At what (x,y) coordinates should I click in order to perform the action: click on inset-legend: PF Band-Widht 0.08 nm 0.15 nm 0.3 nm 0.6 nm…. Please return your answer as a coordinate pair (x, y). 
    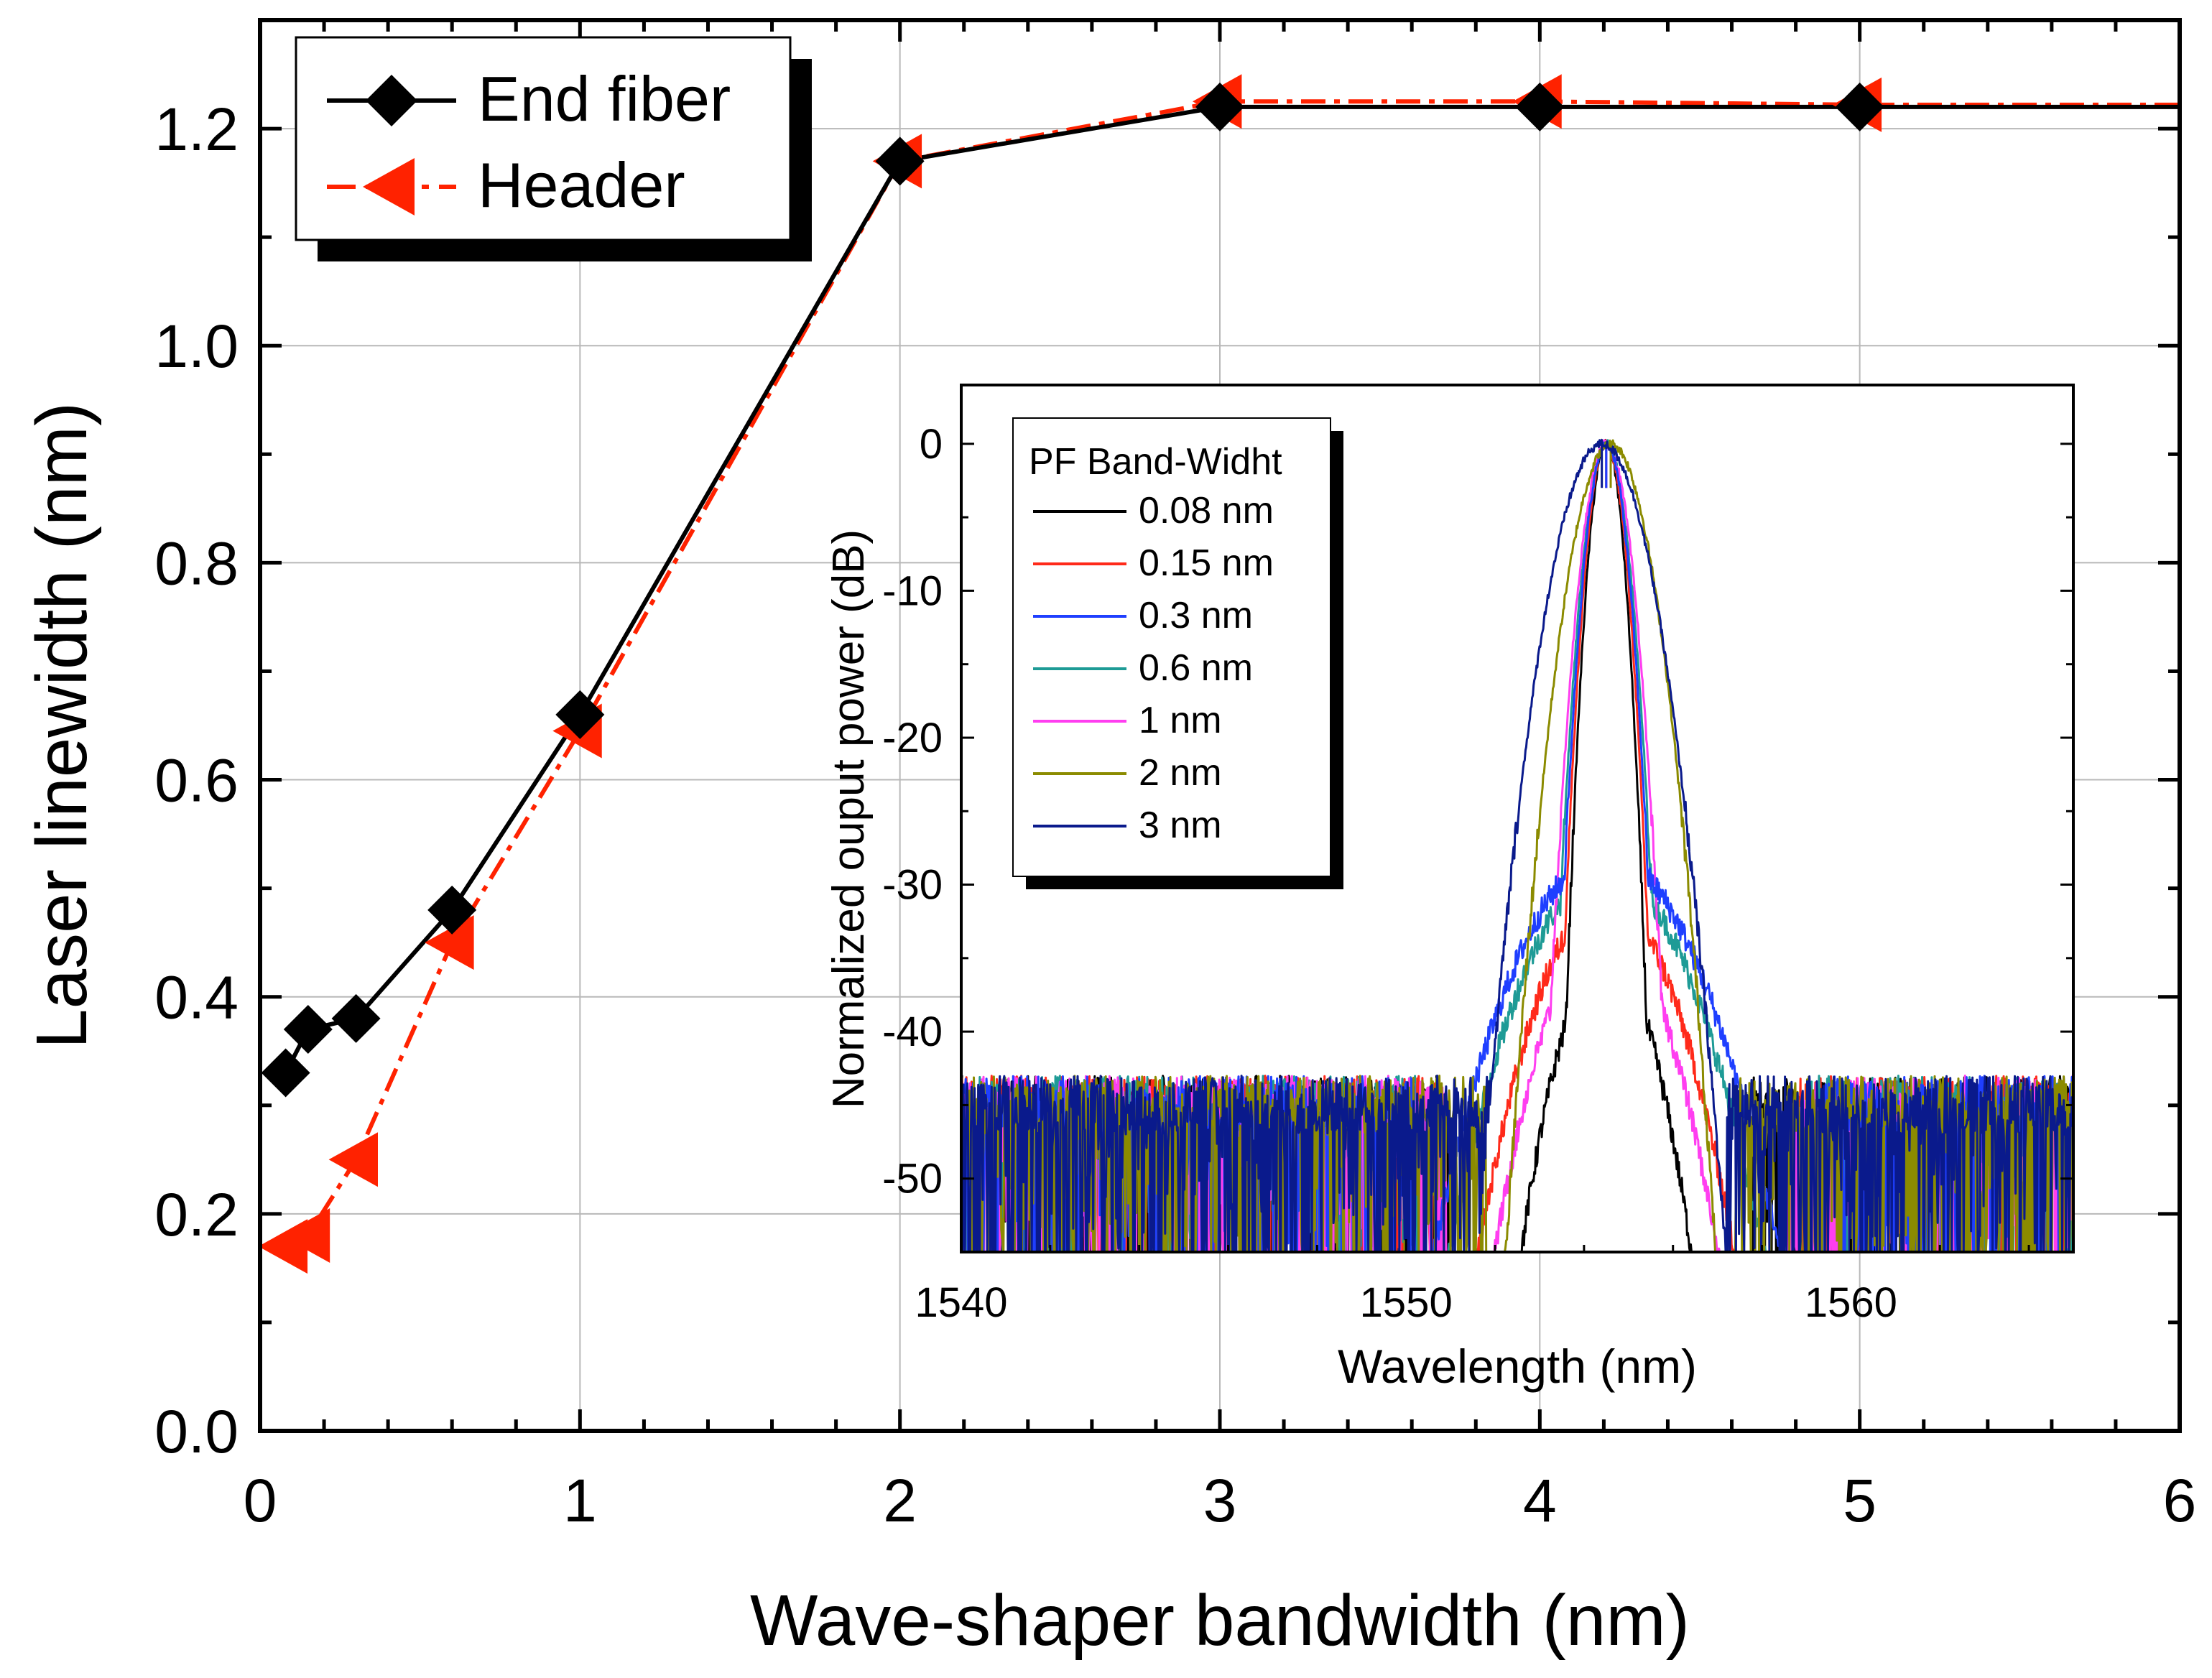
    Looking at the image, I should click on (1177, 653).